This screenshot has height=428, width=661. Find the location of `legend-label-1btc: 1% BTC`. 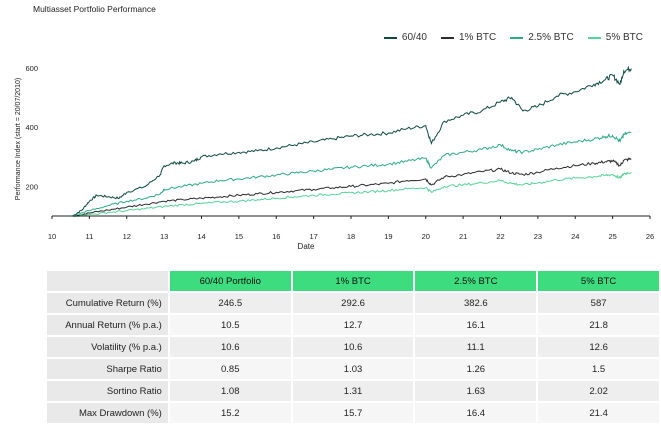

legend-label-1btc: 1% BTC is located at coordinates (477, 37).